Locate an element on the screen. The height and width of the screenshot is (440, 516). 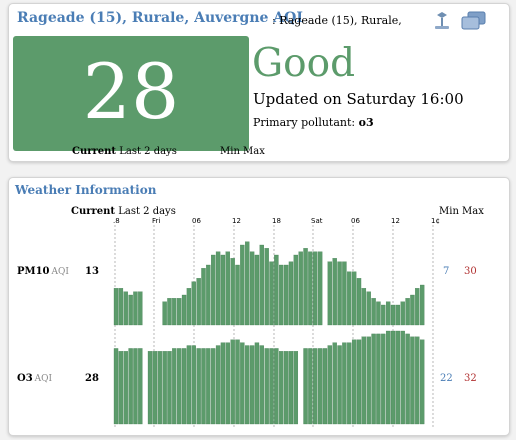
pm10-min: 7 is located at coordinates (446, 271).